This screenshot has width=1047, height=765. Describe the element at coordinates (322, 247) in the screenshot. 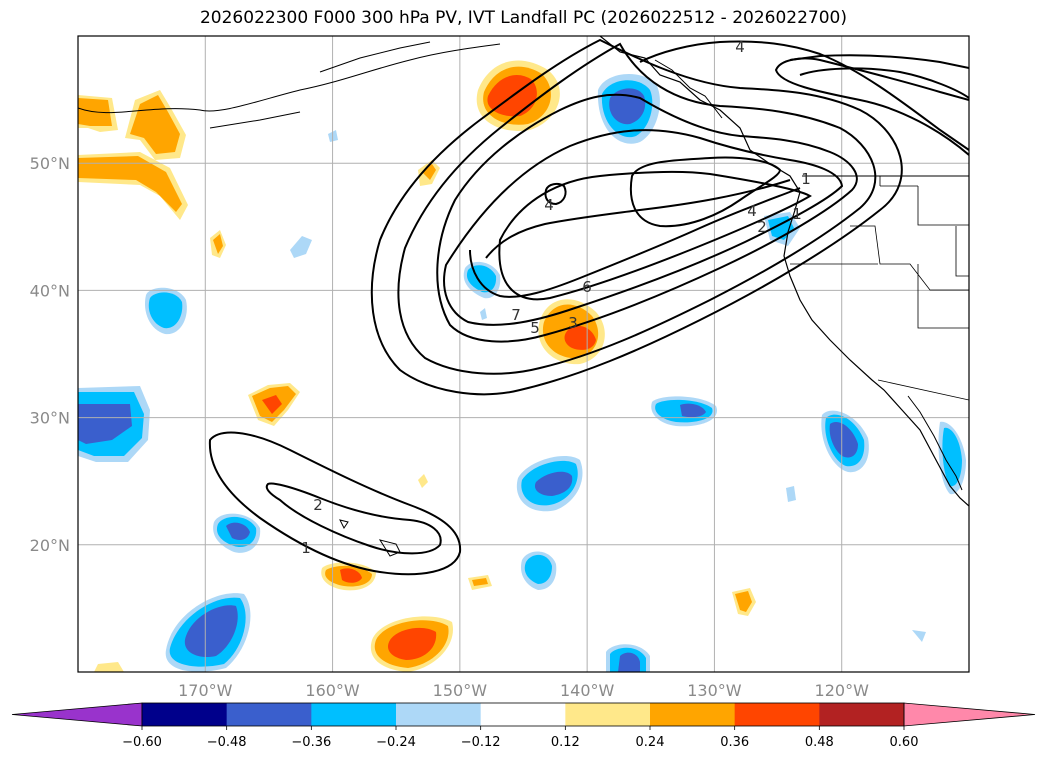

I see `pv-small-blobs-west` at that location.